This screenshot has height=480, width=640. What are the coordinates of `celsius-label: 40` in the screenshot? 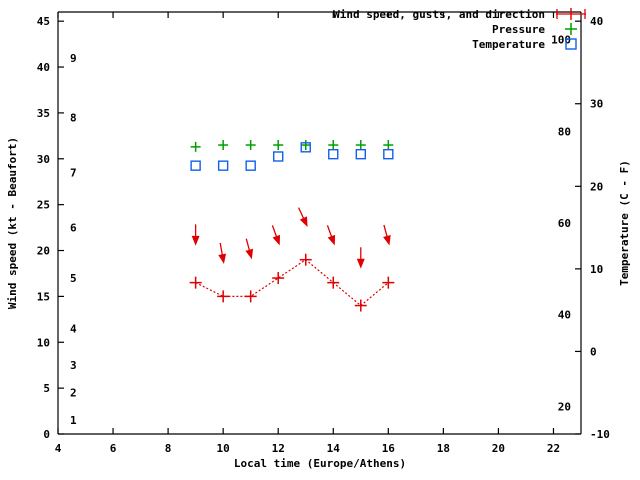 It's located at (596, 21).